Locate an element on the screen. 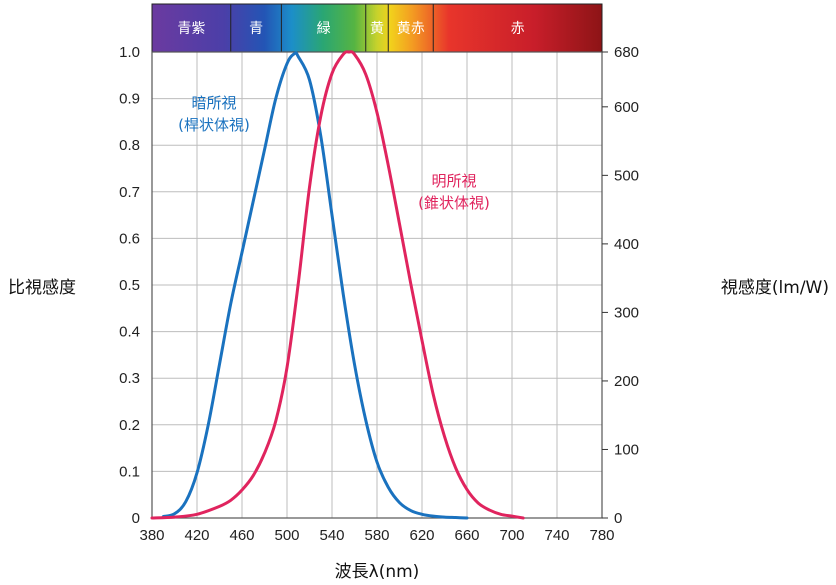 This screenshot has height=585, width=836. spectrum-bar: 青紫 青 緑 黄黄赤 赤 is located at coordinates (377, 28).